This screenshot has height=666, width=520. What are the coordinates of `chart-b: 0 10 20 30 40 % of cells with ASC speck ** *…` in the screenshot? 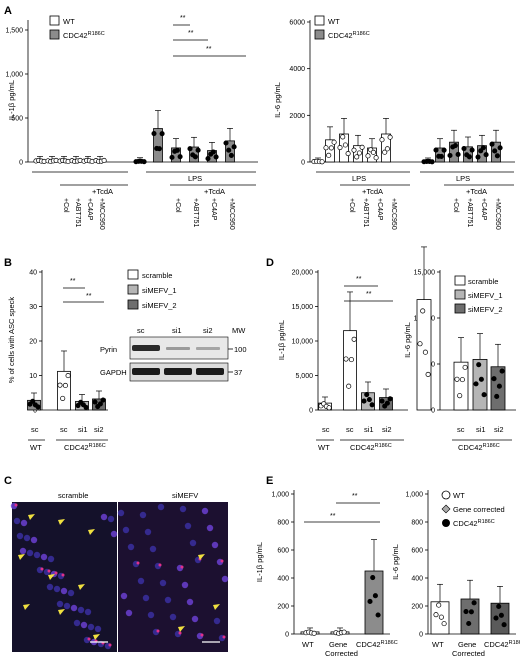 It's located at (57, 361).